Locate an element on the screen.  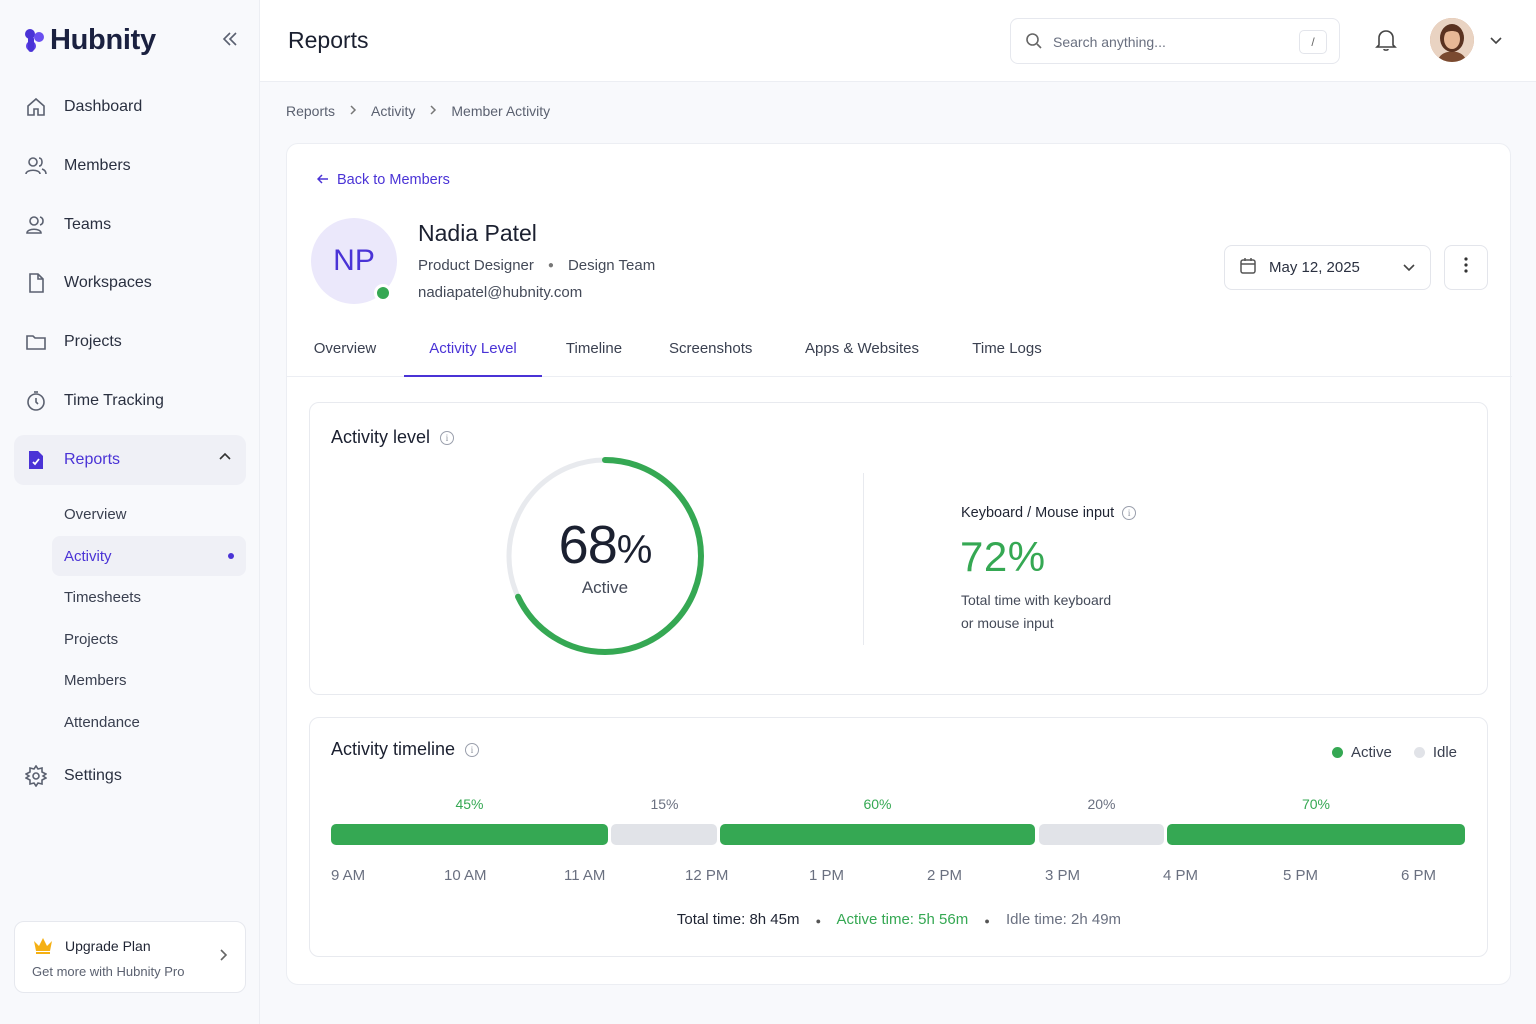
search-box: / is located at coordinates (1175, 41).